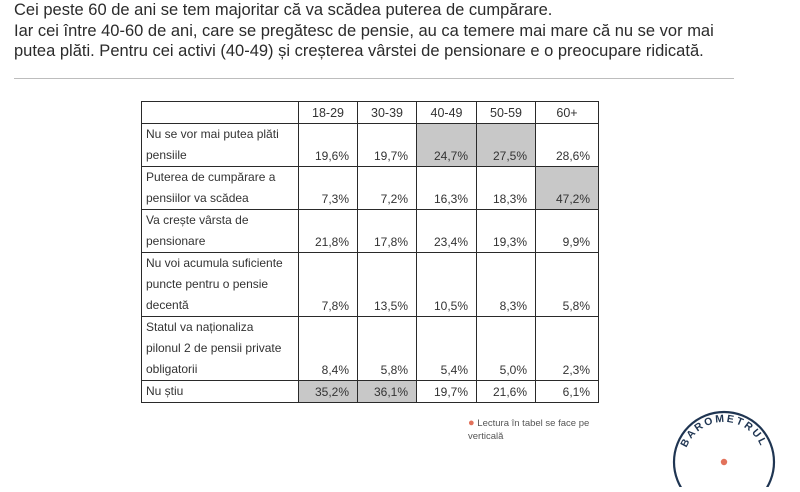 This screenshot has width=800, height=492. What do you see at coordinates (567, 188) in the screenshot?
I see `cell-value-highlighted: 47,2%` at bounding box center [567, 188].